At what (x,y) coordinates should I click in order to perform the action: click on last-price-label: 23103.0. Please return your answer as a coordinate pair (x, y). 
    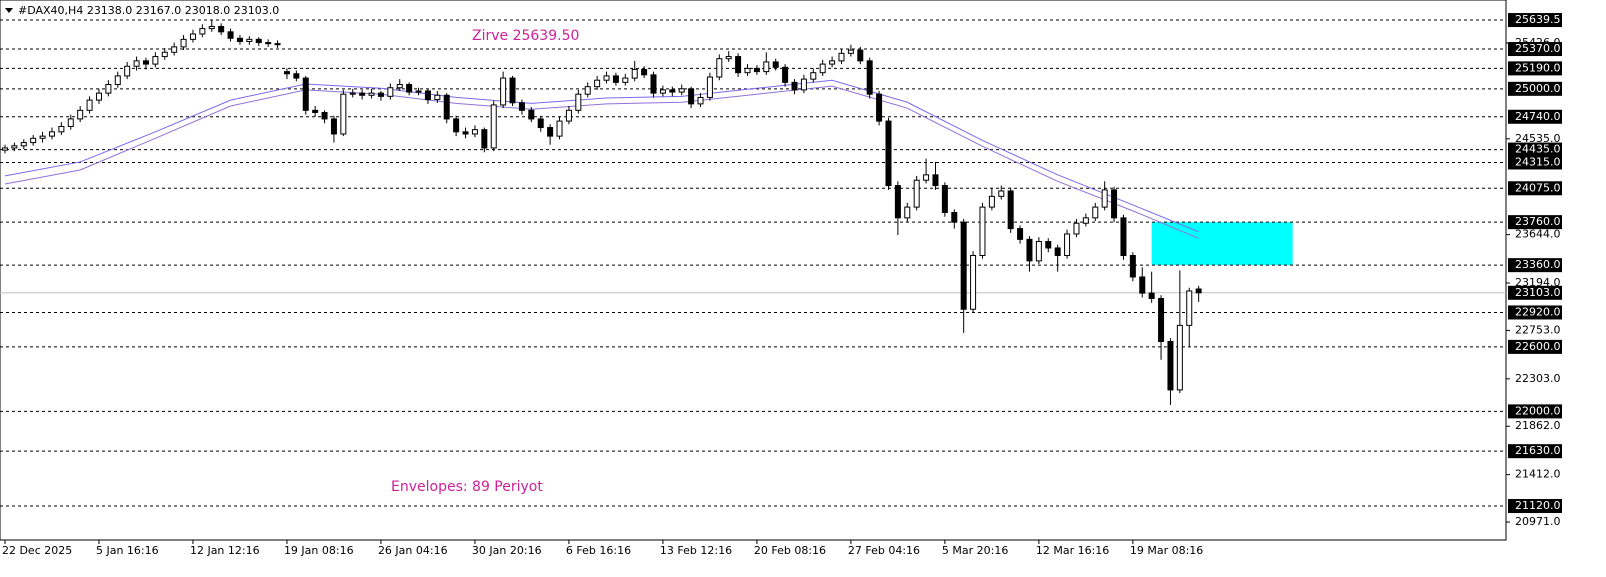
    Looking at the image, I should click on (1538, 292).